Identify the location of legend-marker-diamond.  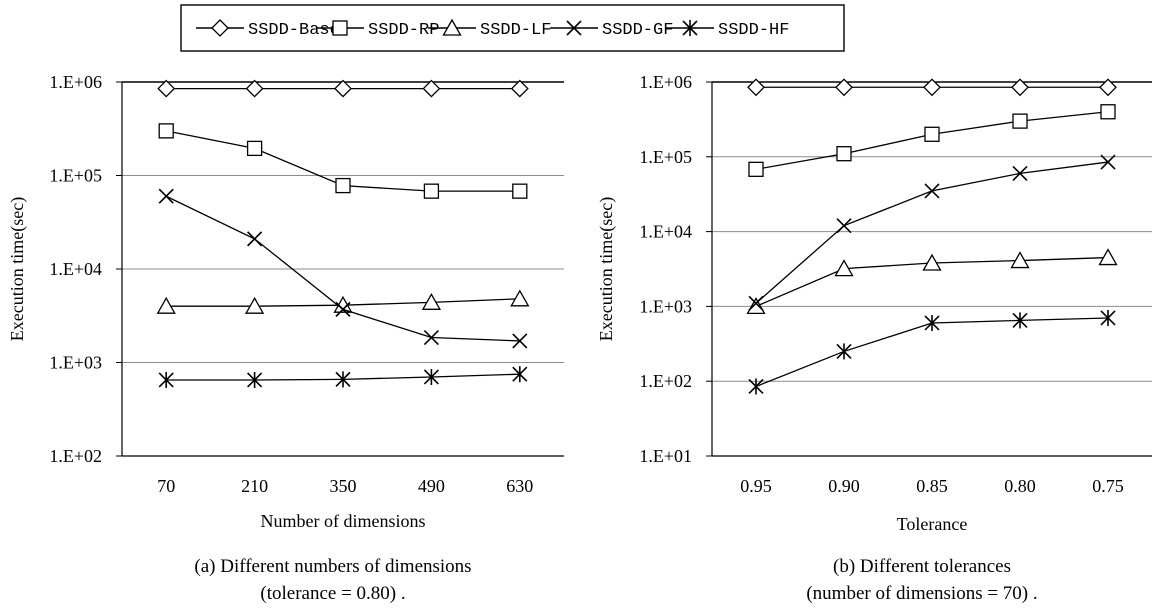
(220, 28).